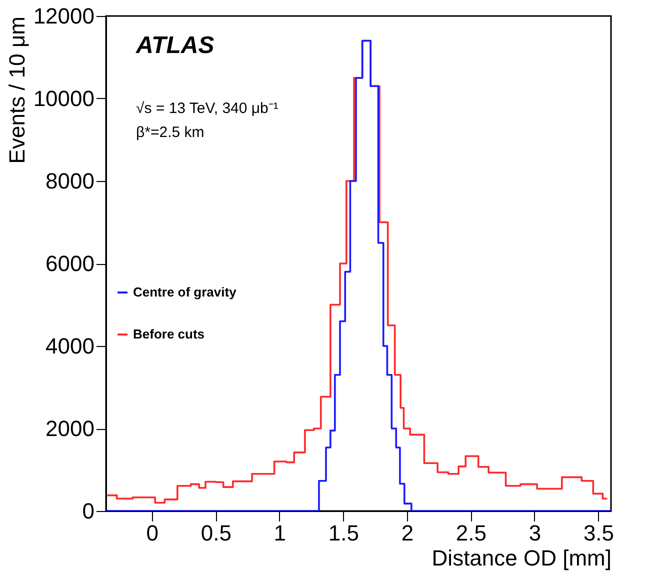  Describe the element at coordinates (471, 533) in the screenshot. I see `x-tick-label: 2.5` at that location.